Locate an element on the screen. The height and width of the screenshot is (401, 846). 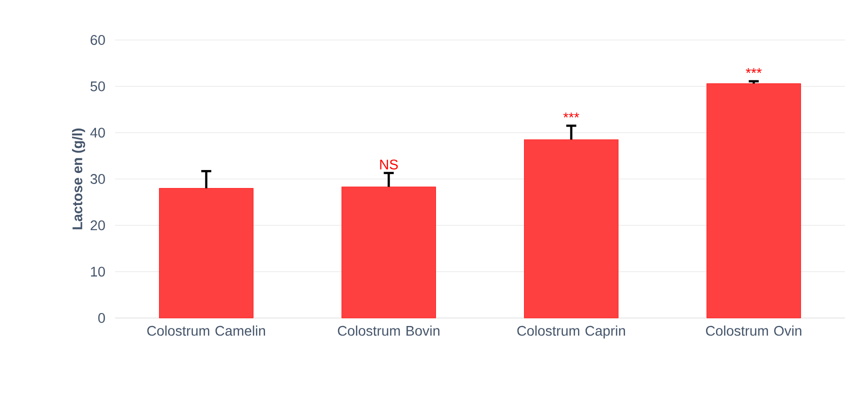
y-tick-label: 50 is located at coordinates (97, 86).